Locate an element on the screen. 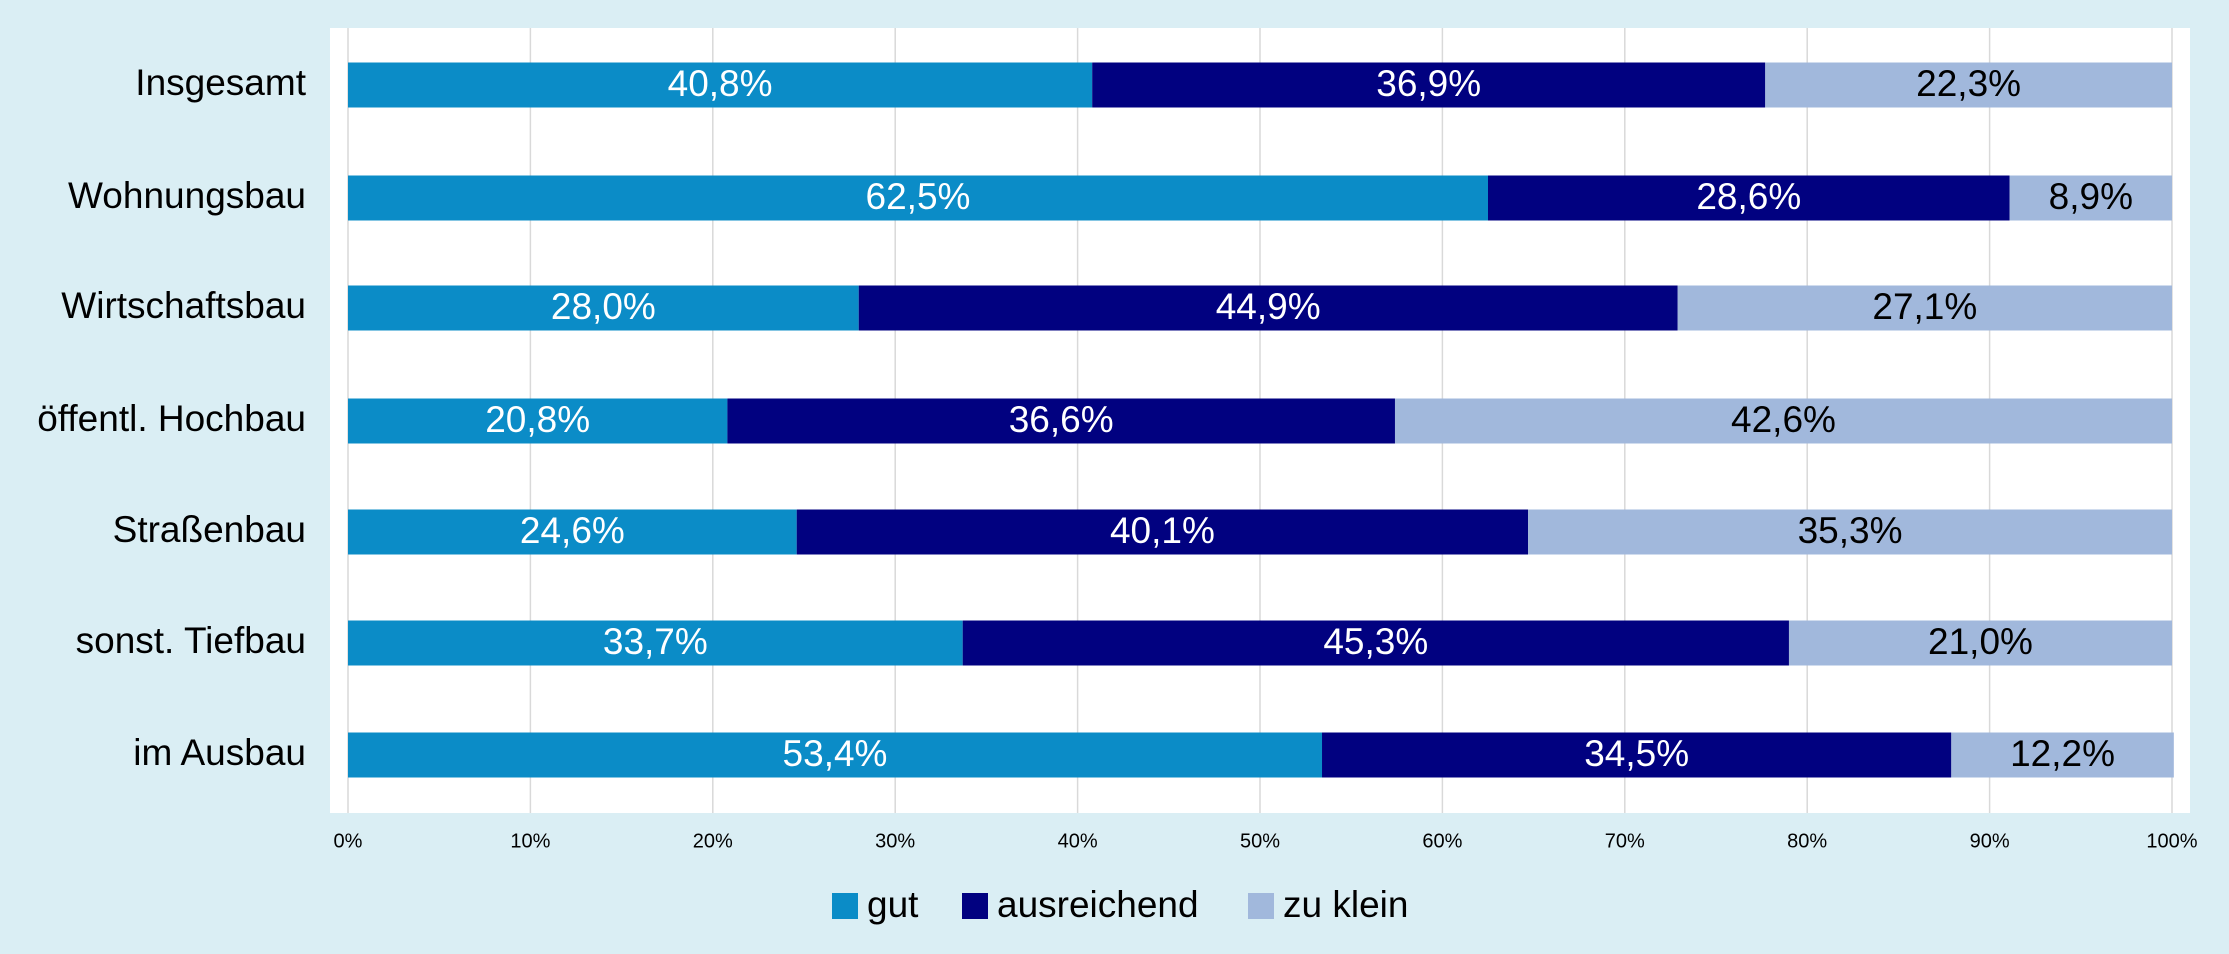 The height and width of the screenshot is (954, 2229). data-label: 28,6% is located at coordinates (1748, 196).